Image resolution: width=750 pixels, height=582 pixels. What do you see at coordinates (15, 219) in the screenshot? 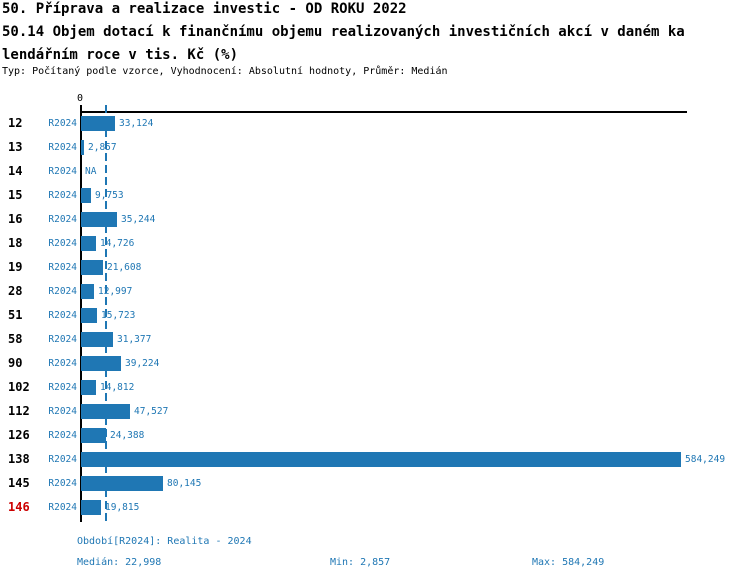
I see `row-category-label: 16` at bounding box center [15, 219].